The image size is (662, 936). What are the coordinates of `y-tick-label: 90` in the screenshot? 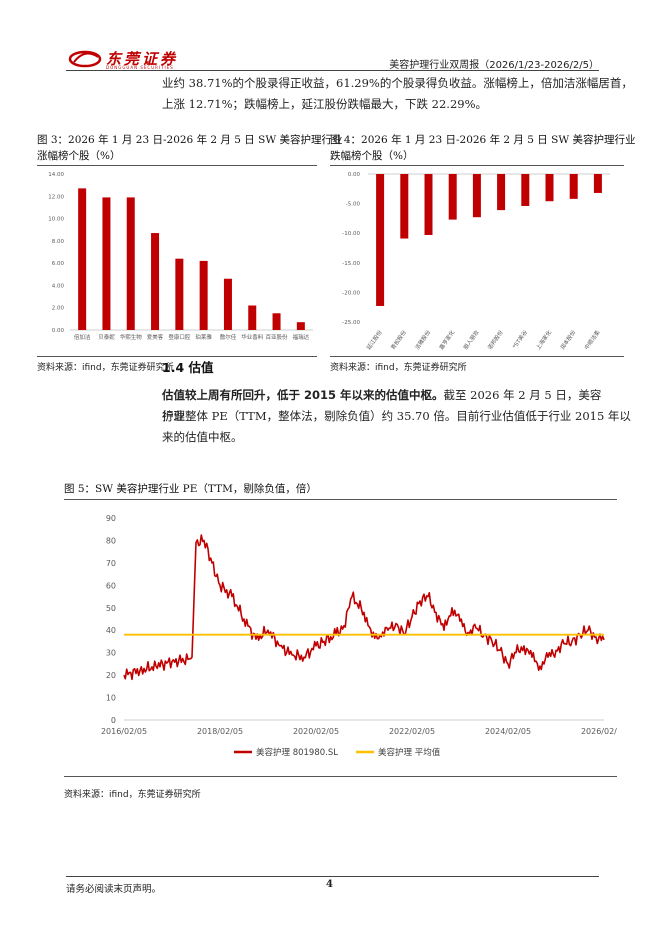 It's located at (111, 518).